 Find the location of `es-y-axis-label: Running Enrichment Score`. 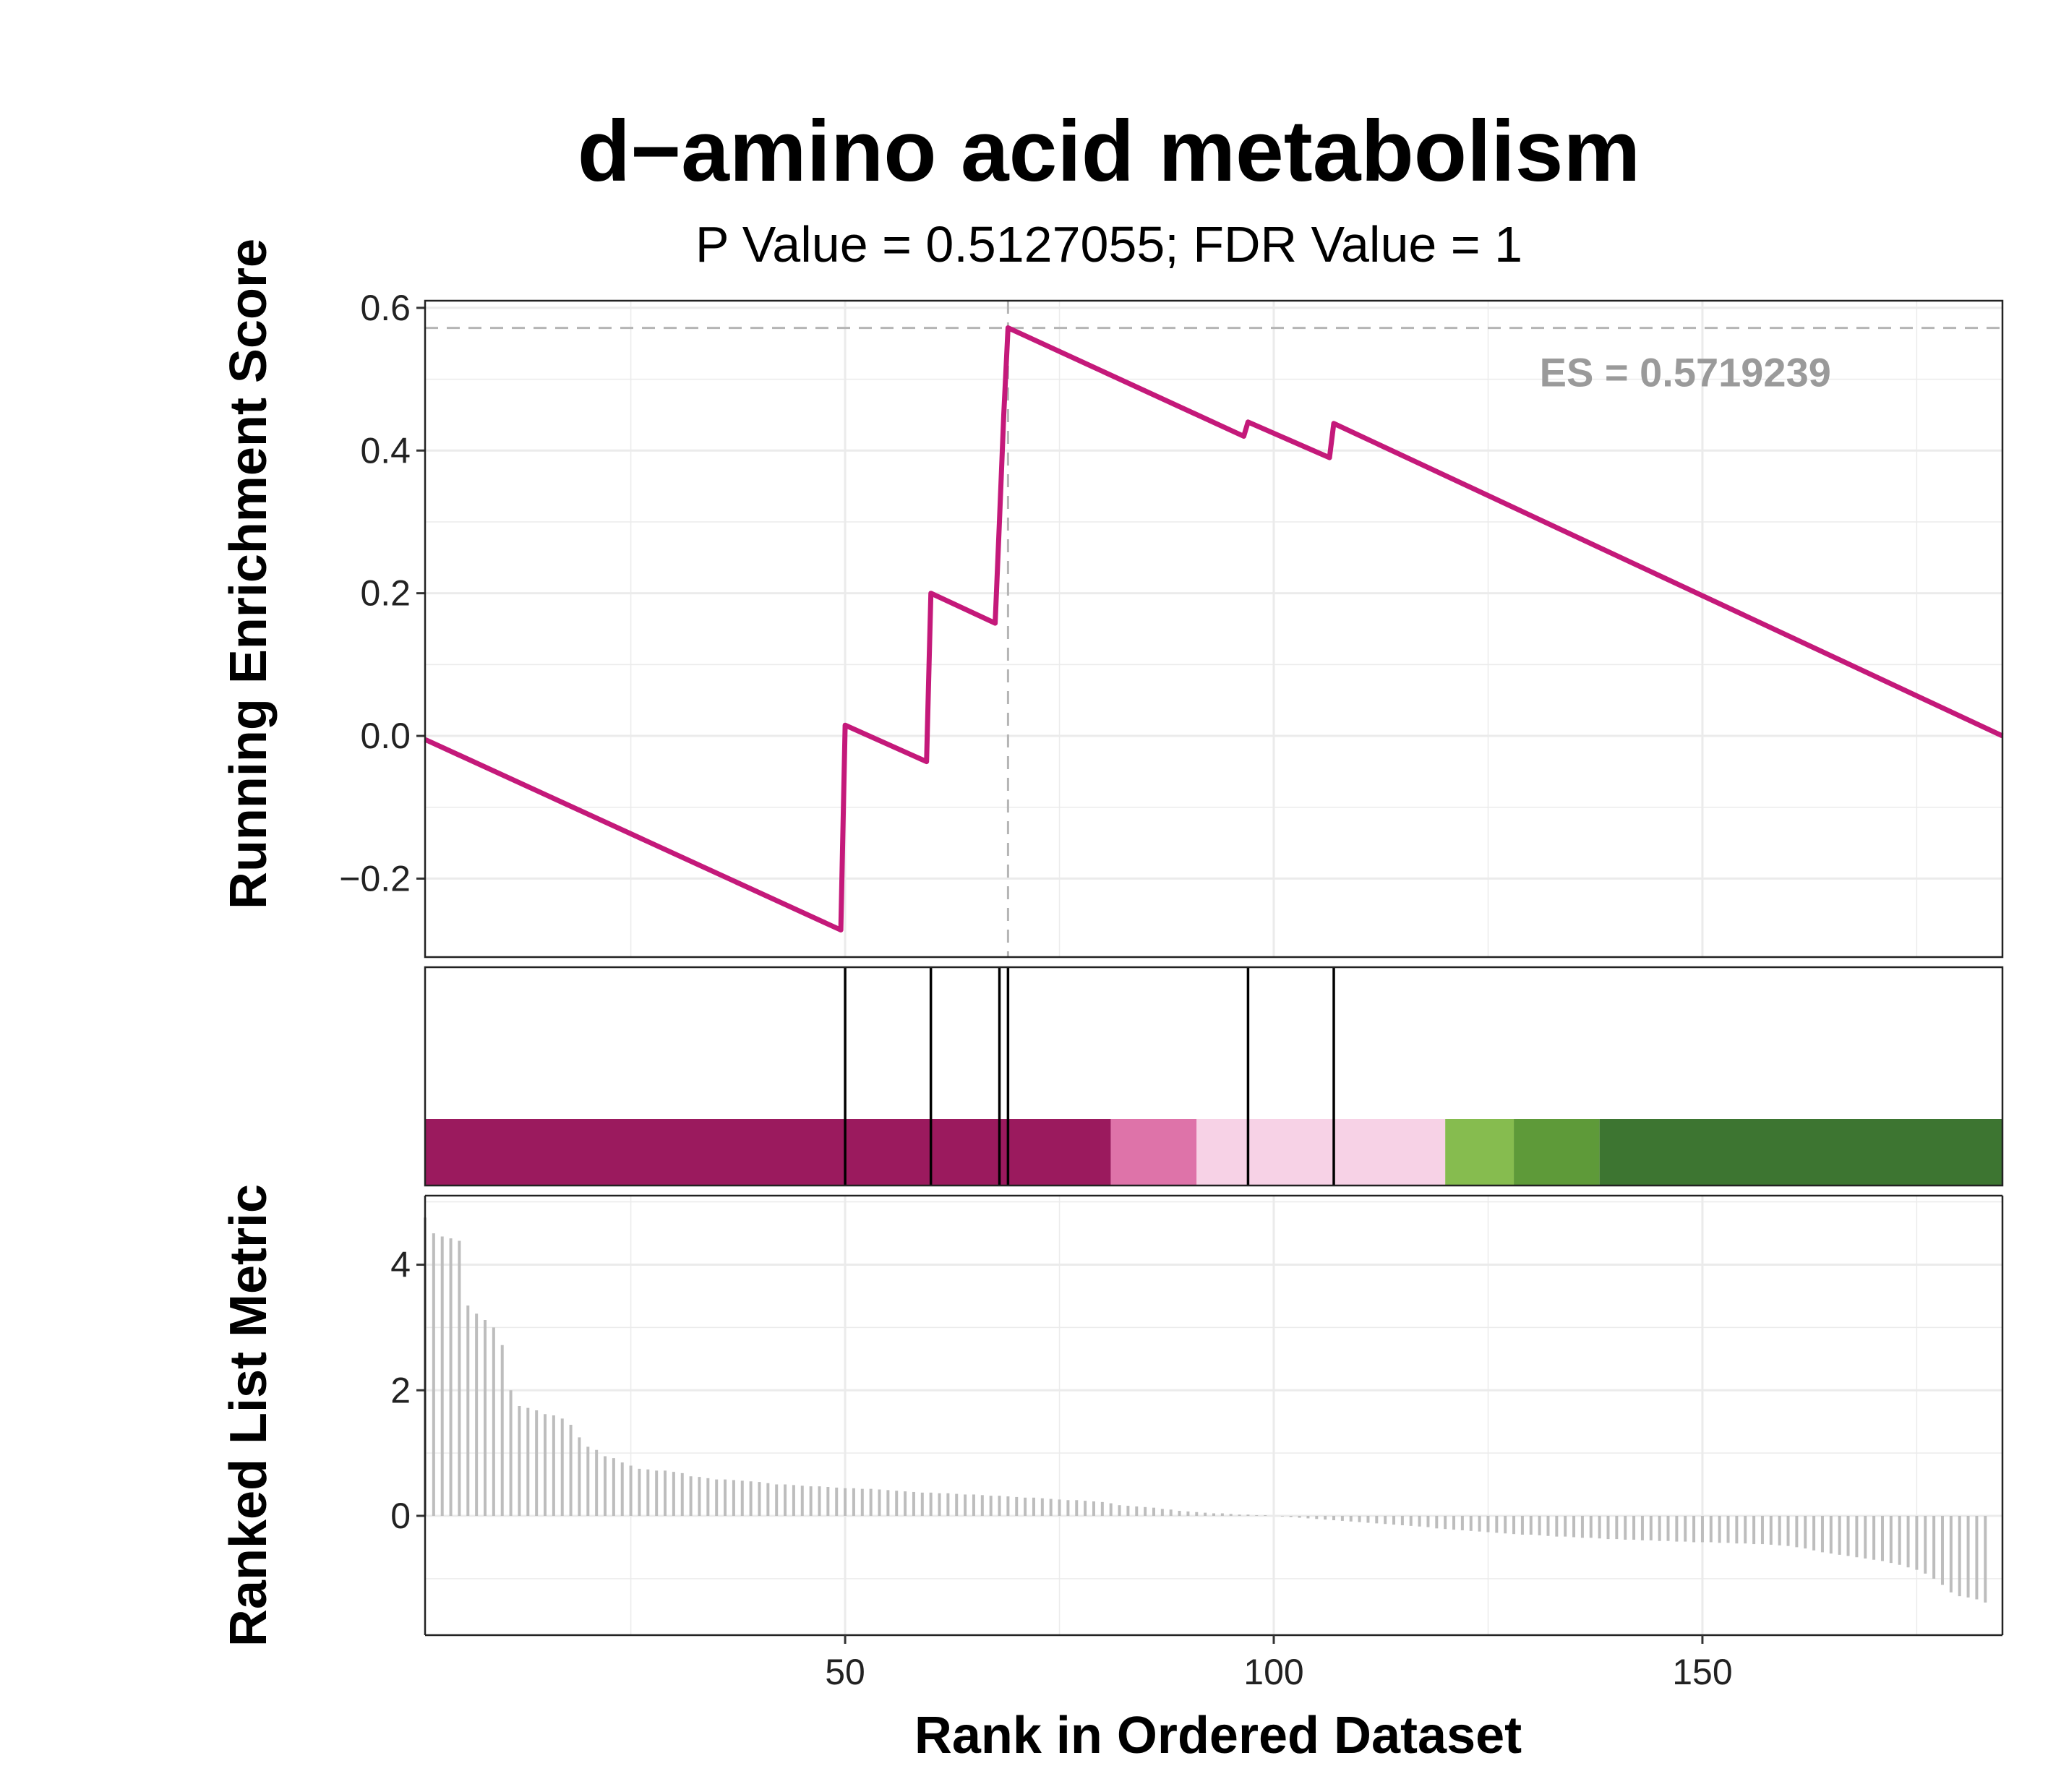

es-y-axis-label: Running Enrichment Score is located at coordinates (249, 574).